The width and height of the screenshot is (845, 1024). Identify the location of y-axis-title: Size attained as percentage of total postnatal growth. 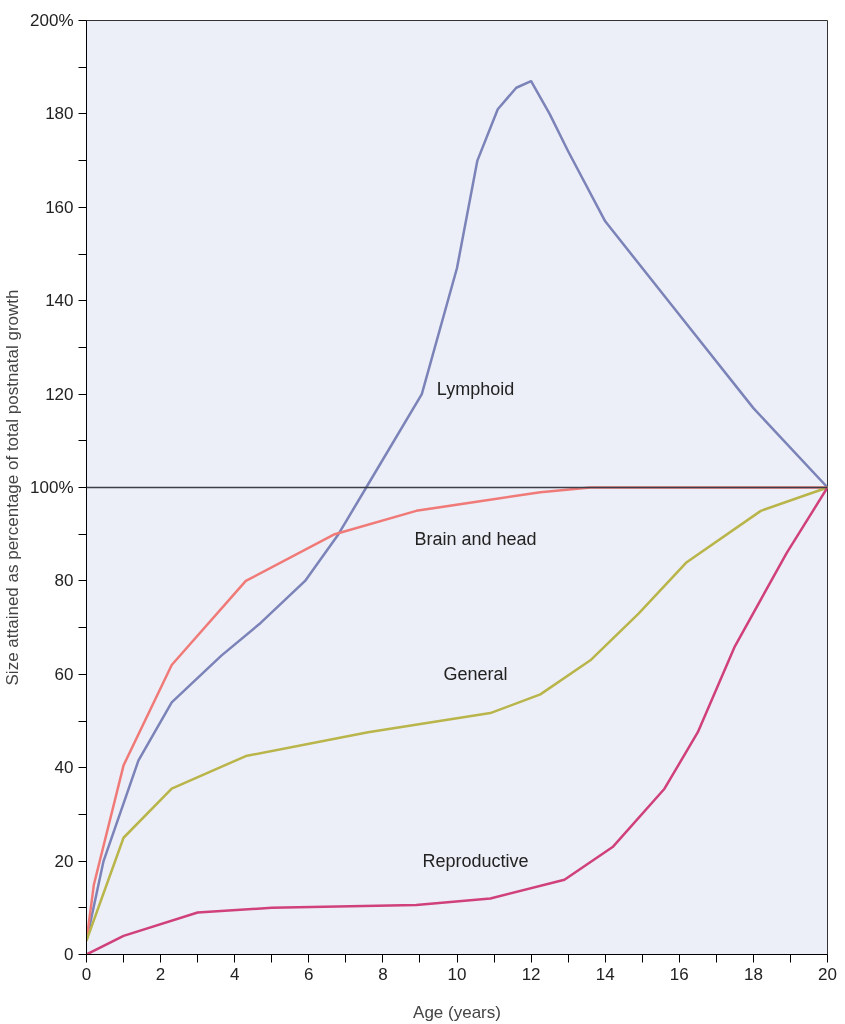
(13, 487).